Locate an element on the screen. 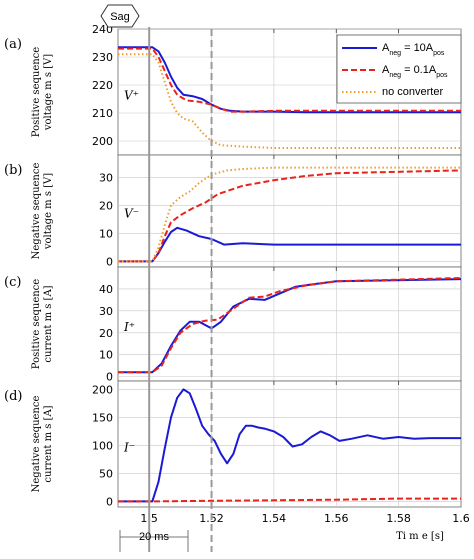 The image size is (474, 559). legend-entry-1: Aneg = 10Apos is located at coordinates (413, 49).